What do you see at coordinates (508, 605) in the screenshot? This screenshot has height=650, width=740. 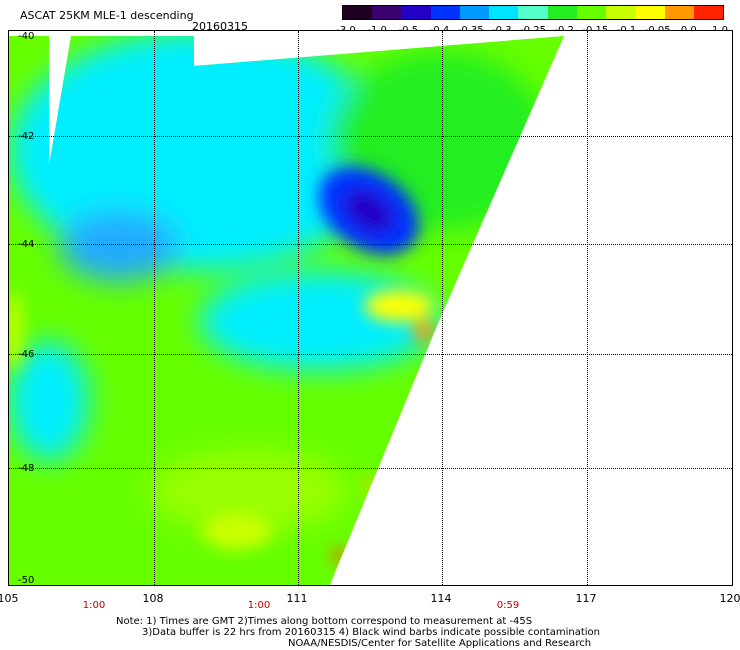 I see `time-label: 0:59` at bounding box center [508, 605].